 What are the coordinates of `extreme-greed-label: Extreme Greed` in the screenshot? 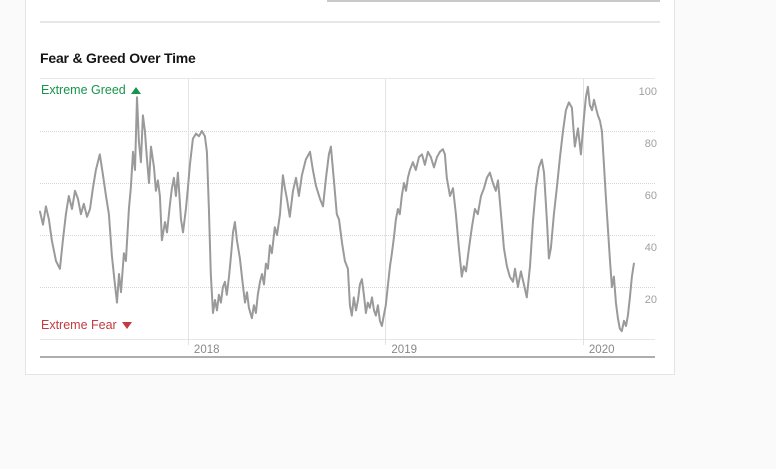 It's located at (91, 90).